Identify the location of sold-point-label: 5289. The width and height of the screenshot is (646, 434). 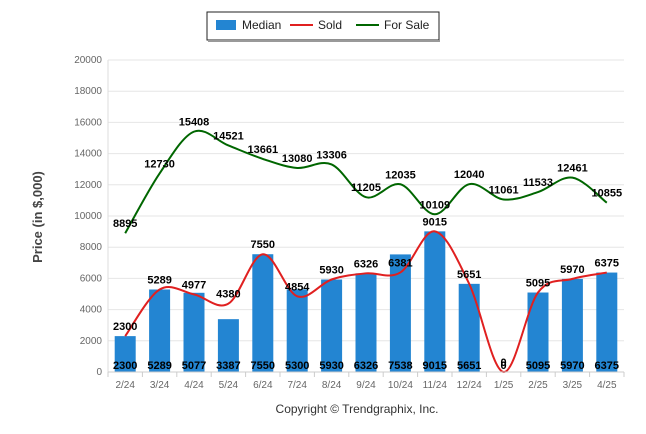
(159, 280).